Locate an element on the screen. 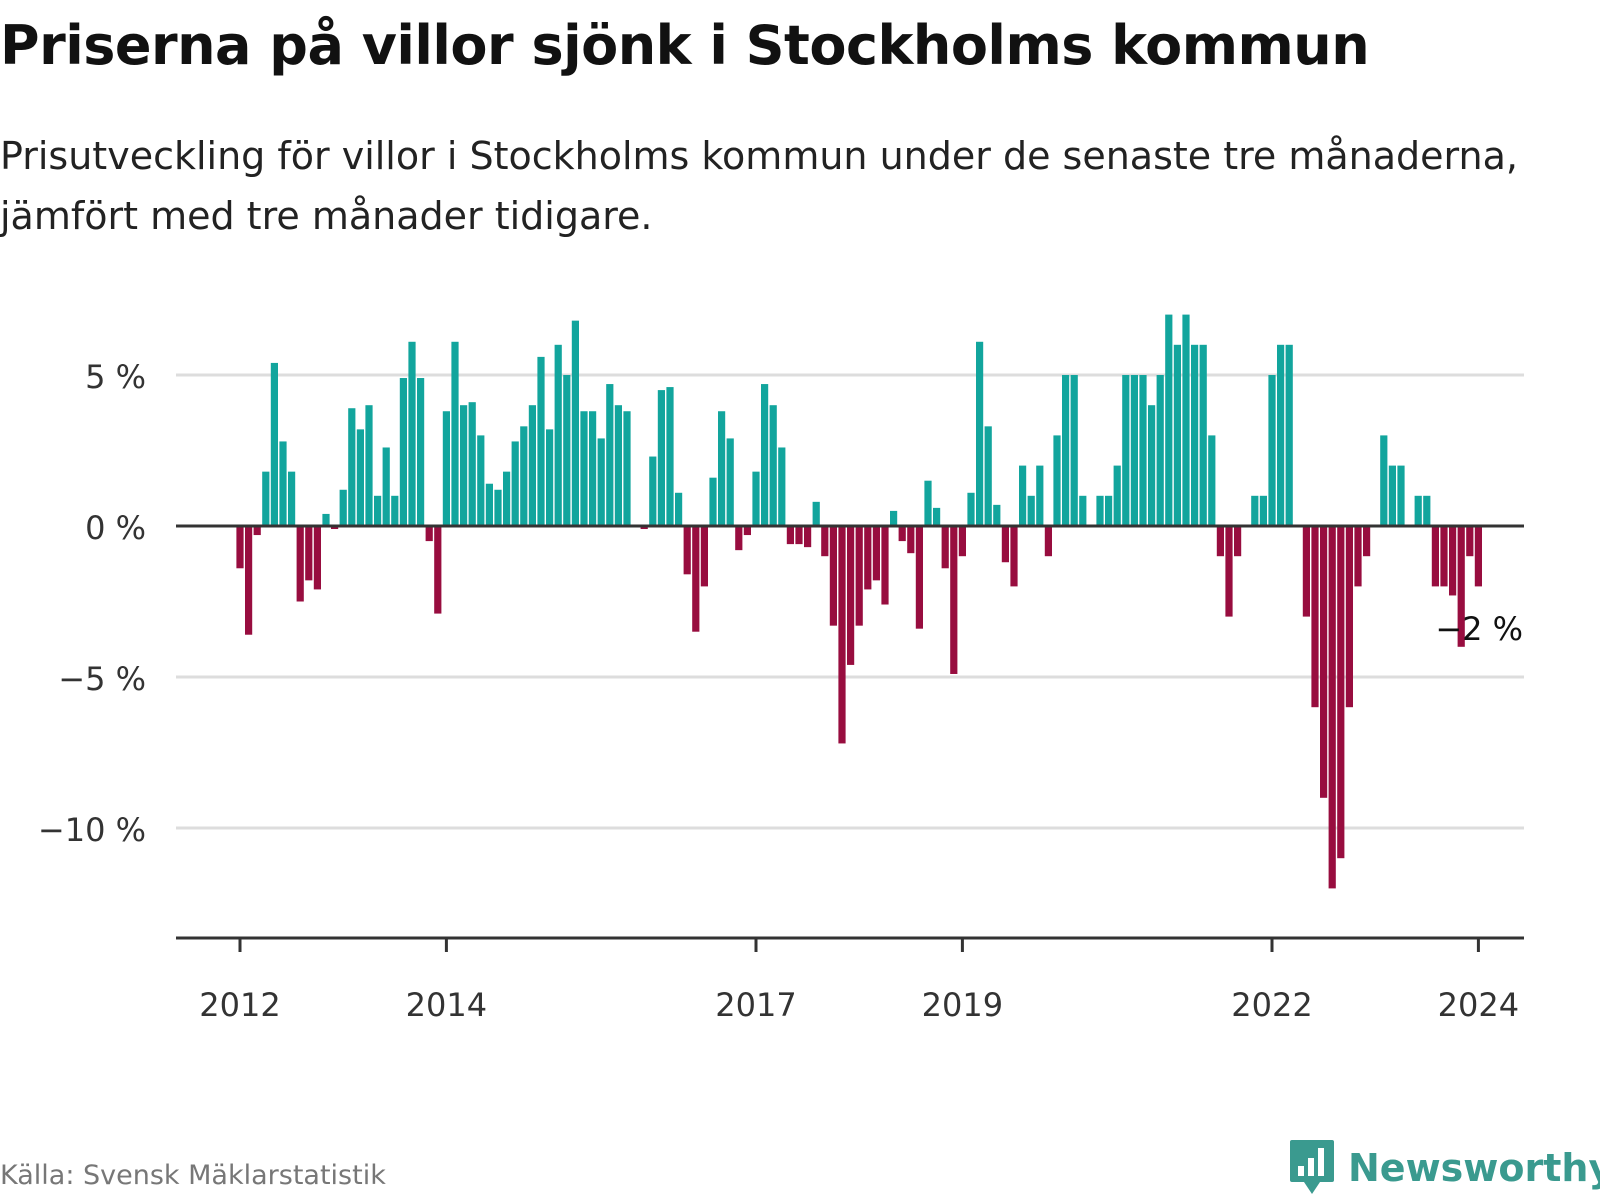 The image size is (1600, 1200). last-value-annotation: −2 % is located at coordinates (1479, 629).